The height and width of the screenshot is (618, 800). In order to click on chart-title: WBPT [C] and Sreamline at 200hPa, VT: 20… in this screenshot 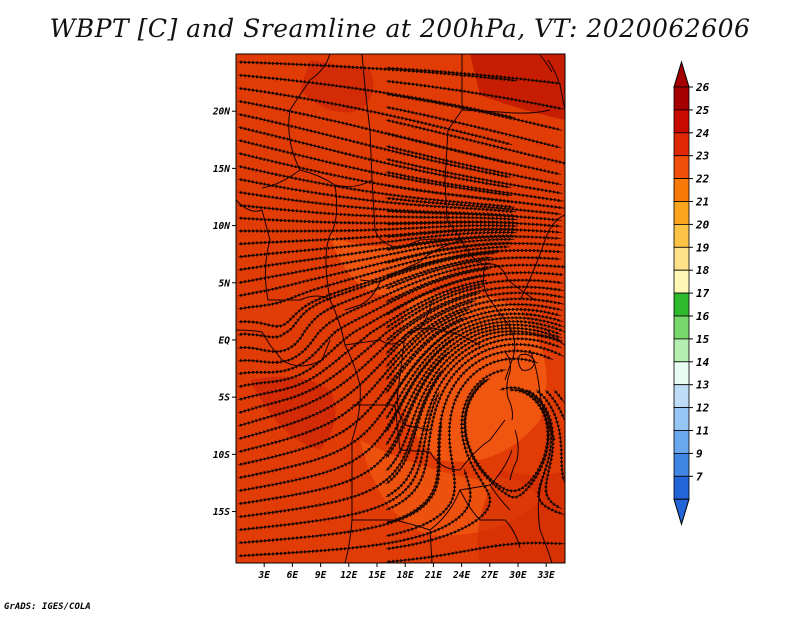, I will do `click(400, 28)`.